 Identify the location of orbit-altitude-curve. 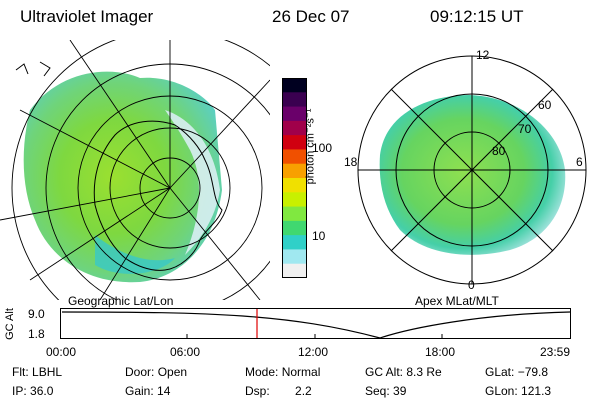
(316, 325).